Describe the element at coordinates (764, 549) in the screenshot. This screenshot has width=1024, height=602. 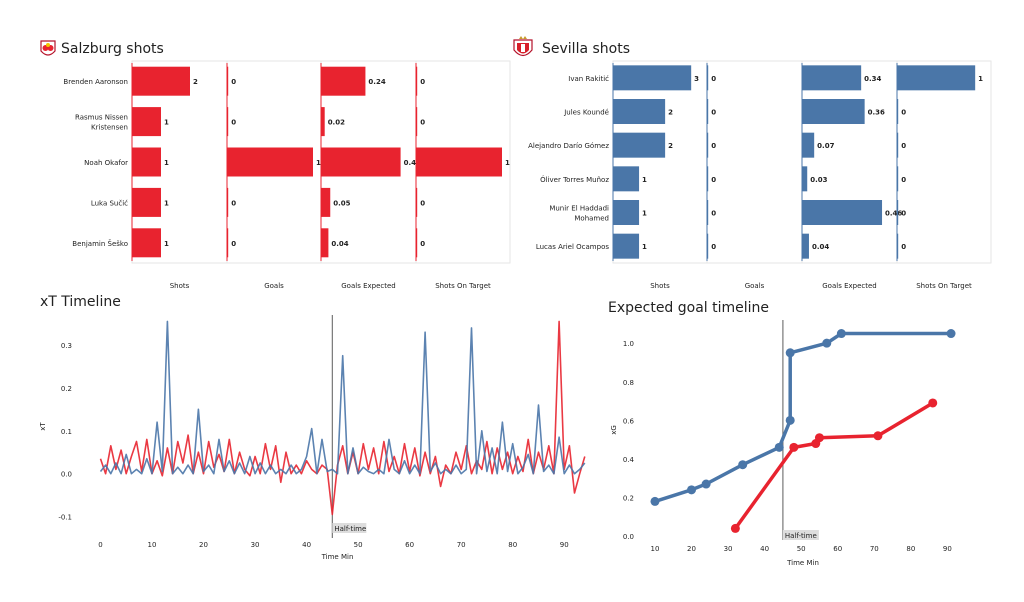
I see `x-tick-label: 40` at that location.